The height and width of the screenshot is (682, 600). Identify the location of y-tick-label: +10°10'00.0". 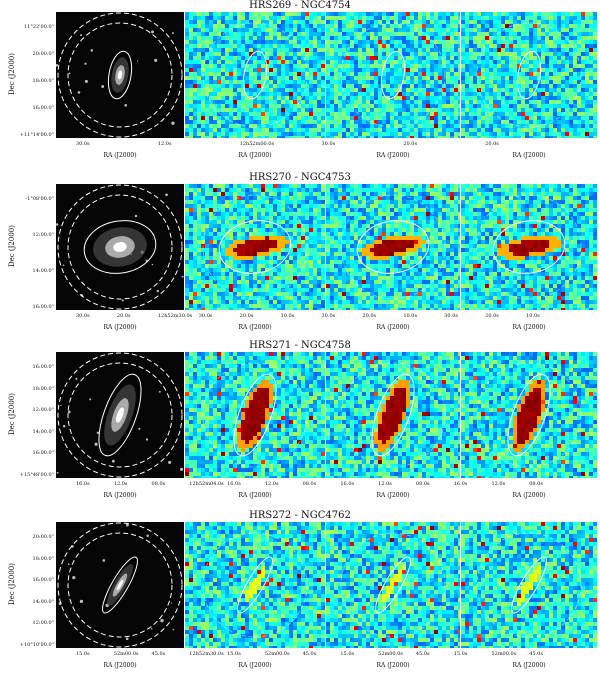
(36, 645).